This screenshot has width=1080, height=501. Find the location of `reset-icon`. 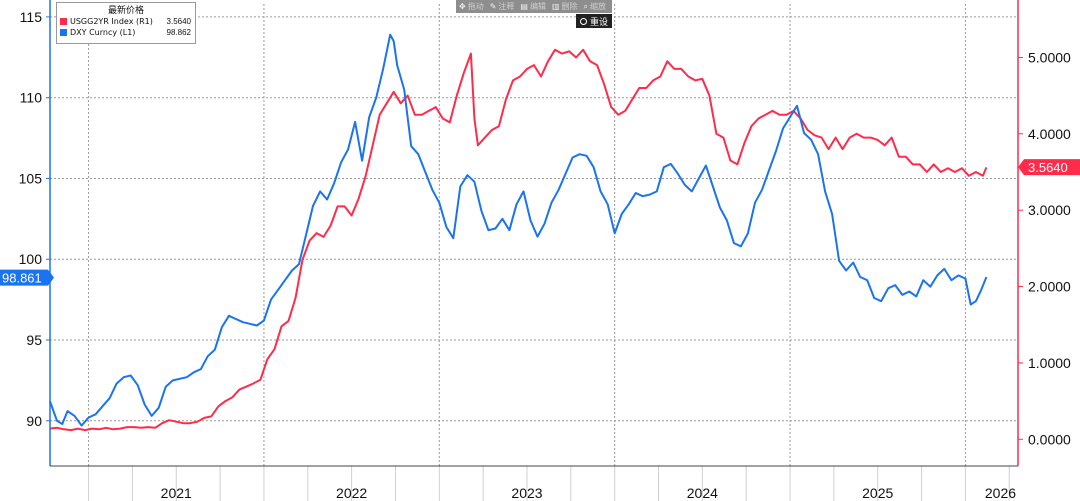

reset-icon is located at coordinates (583, 21).